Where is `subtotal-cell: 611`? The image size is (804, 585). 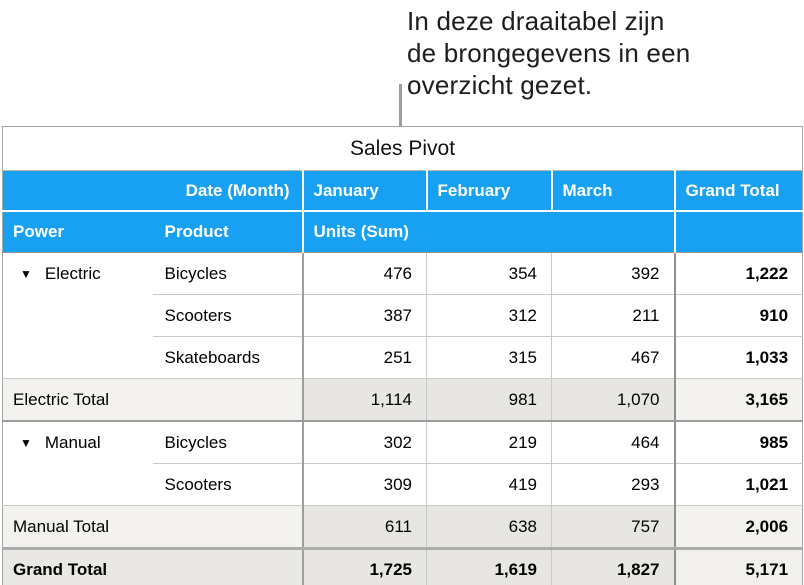
subtotal-cell: 611 is located at coordinates (364, 527).